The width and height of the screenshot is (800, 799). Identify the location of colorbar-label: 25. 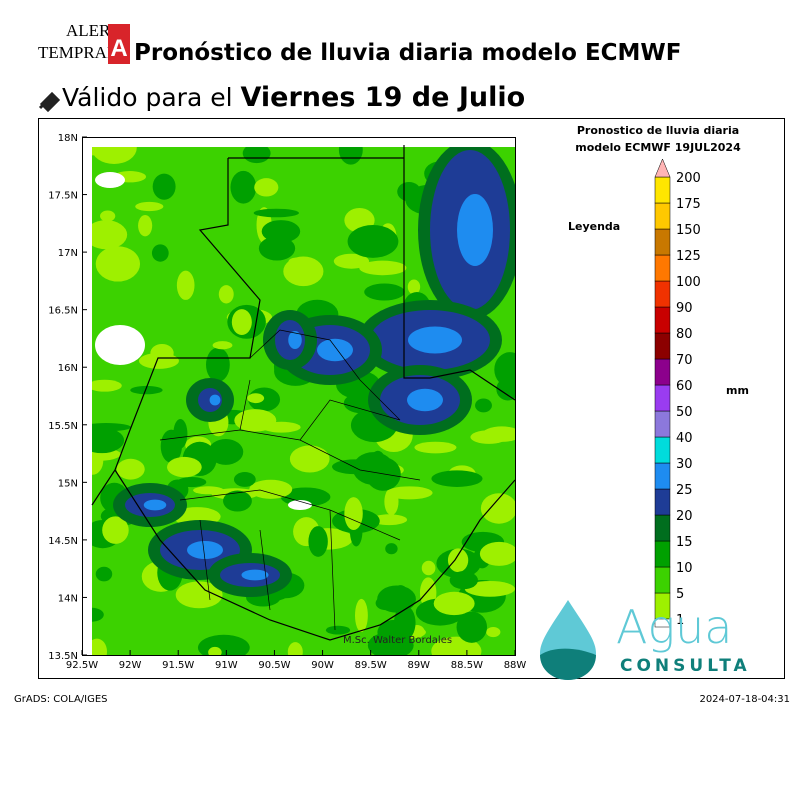
(684, 490).